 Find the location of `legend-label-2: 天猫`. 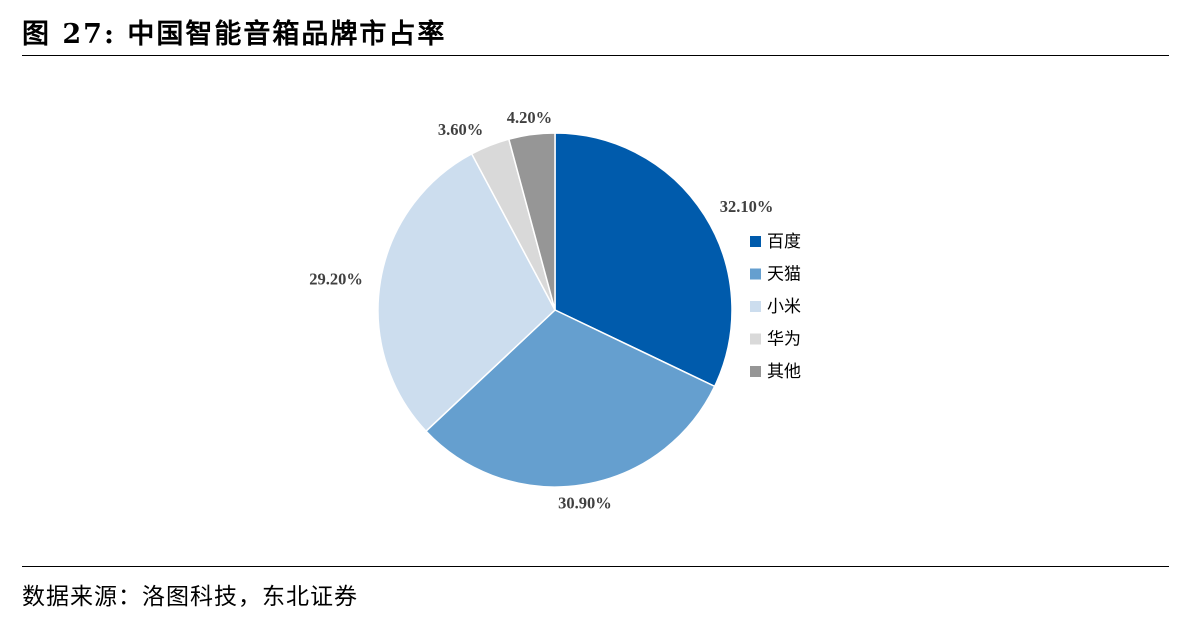

legend-label-2: 天猫 is located at coordinates (784, 275).